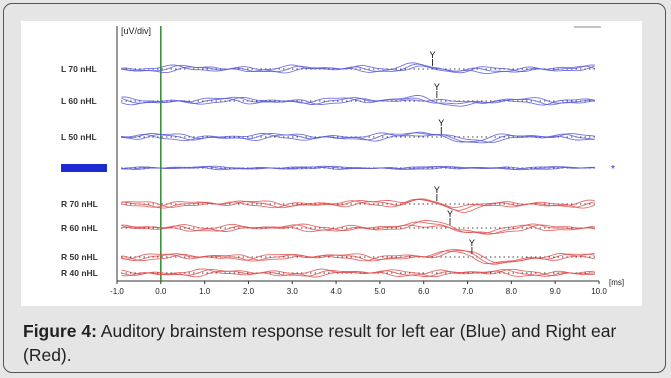  What do you see at coordinates (79, 228) in the screenshot?
I see `waveform-label: R 60 nHL` at bounding box center [79, 228].